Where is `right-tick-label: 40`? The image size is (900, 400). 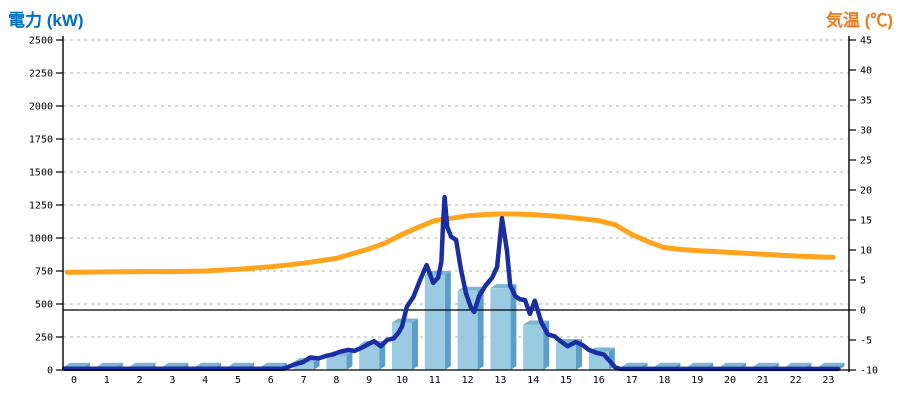
right-tick-label: 40 is located at coordinates (866, 71).